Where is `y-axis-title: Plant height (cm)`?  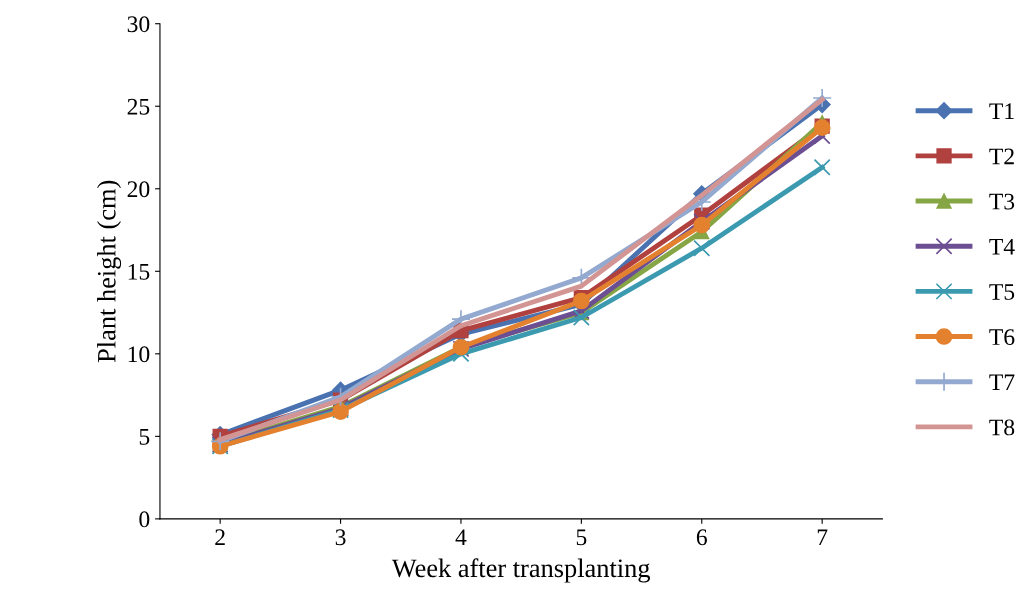 y-axis-title: Plant height (cm) is located at coordinates (109, 271).